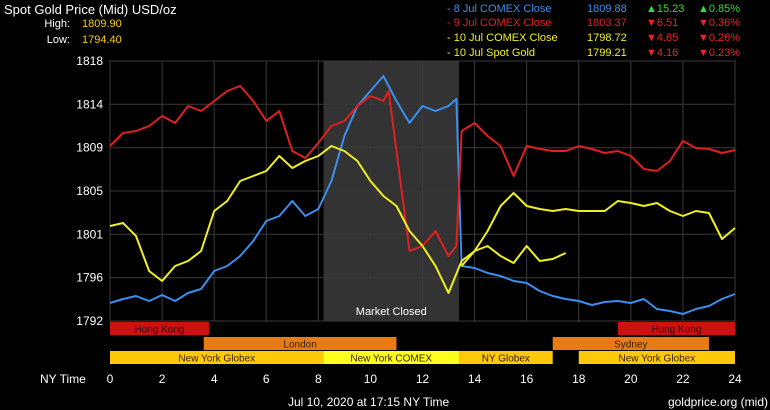  I want to click on x-tick-label: 22, so click(683, 379).